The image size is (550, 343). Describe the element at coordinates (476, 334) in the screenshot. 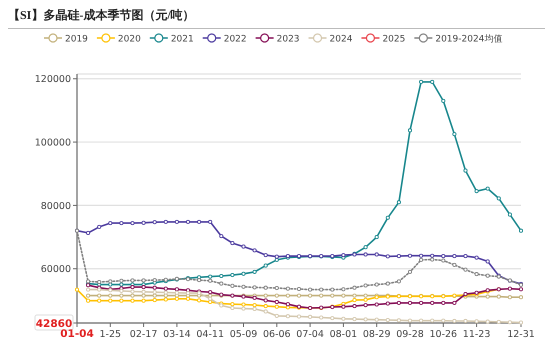

I see `x-tick-label: 11-23` at that location.